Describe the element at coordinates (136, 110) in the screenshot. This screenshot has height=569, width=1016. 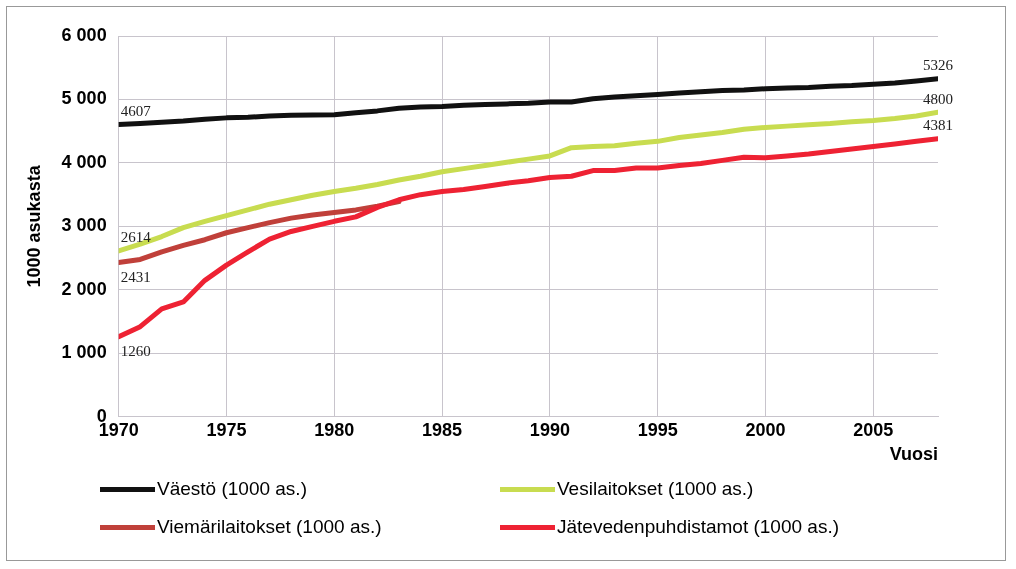
I see `data-label: 4607` at that location.